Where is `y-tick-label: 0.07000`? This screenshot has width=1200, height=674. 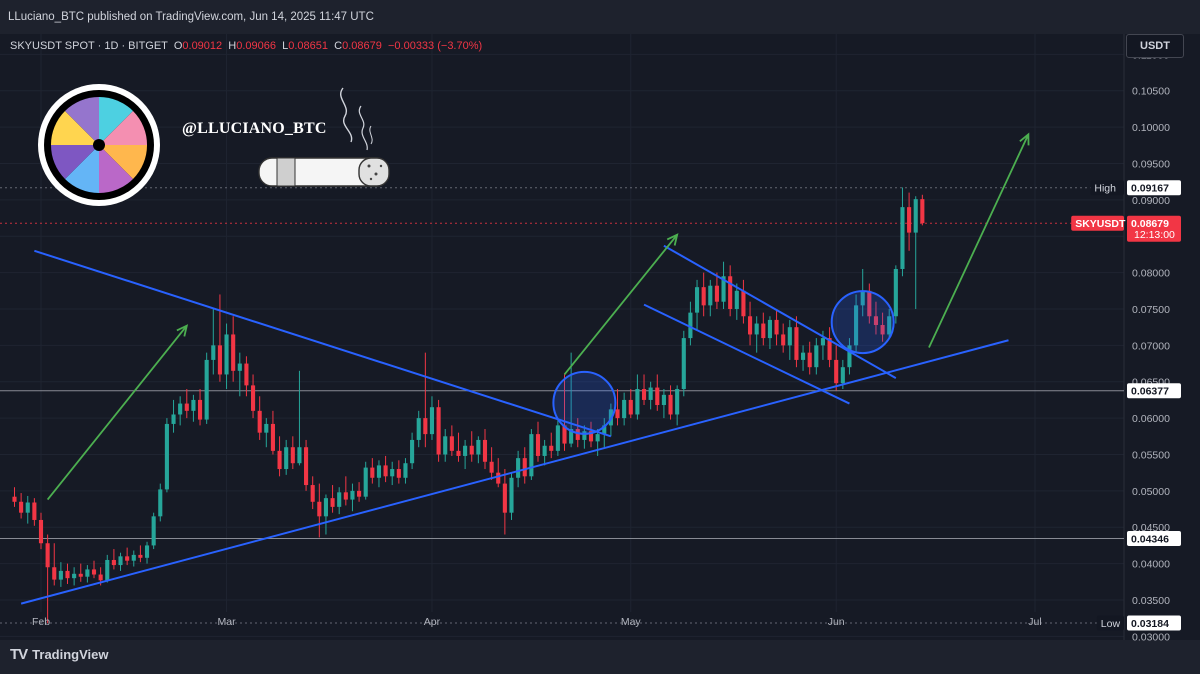 y-tick-label: 0.07000 is located at coordinates (1151, 346).